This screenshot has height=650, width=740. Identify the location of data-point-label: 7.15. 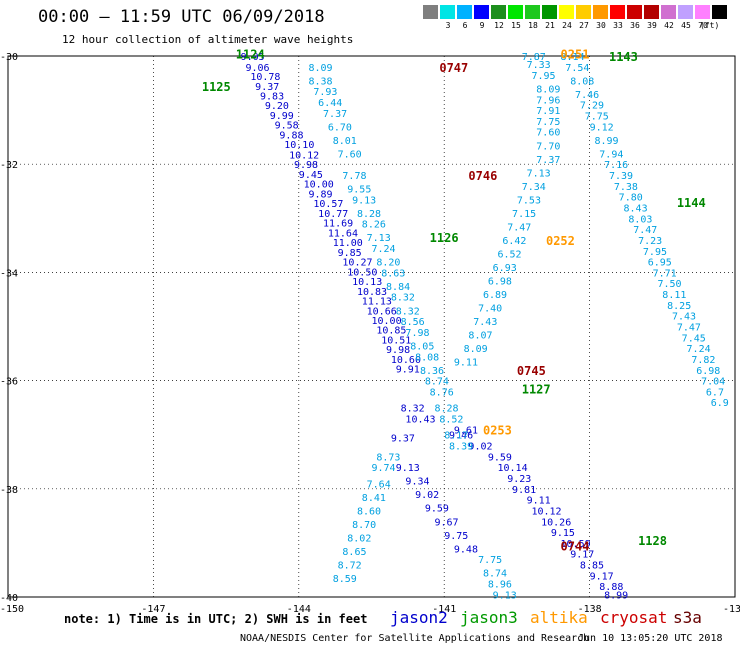
(524, 214).